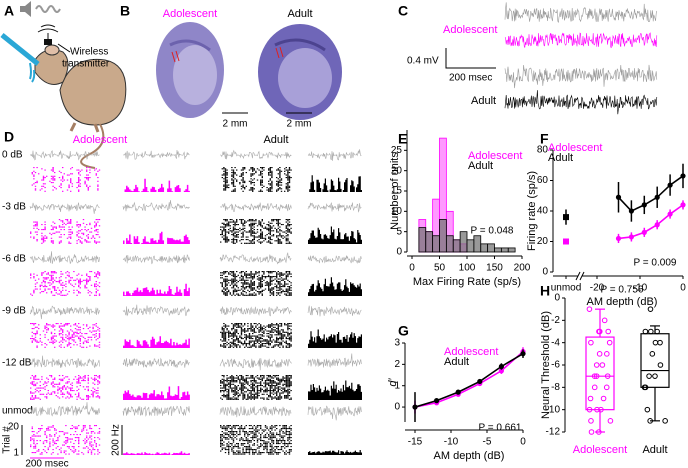  Describe the element at coordinates (555, 320) in the screenshot. I see `y-tick-label: -2` at that location.